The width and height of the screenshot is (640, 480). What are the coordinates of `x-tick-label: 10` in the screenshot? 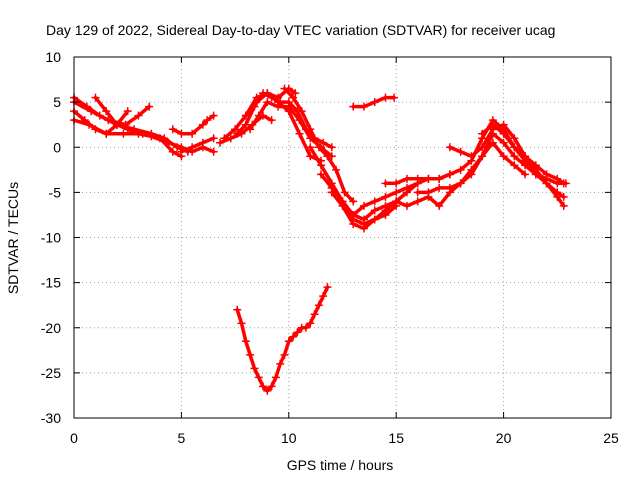 It's located at (289, 438).